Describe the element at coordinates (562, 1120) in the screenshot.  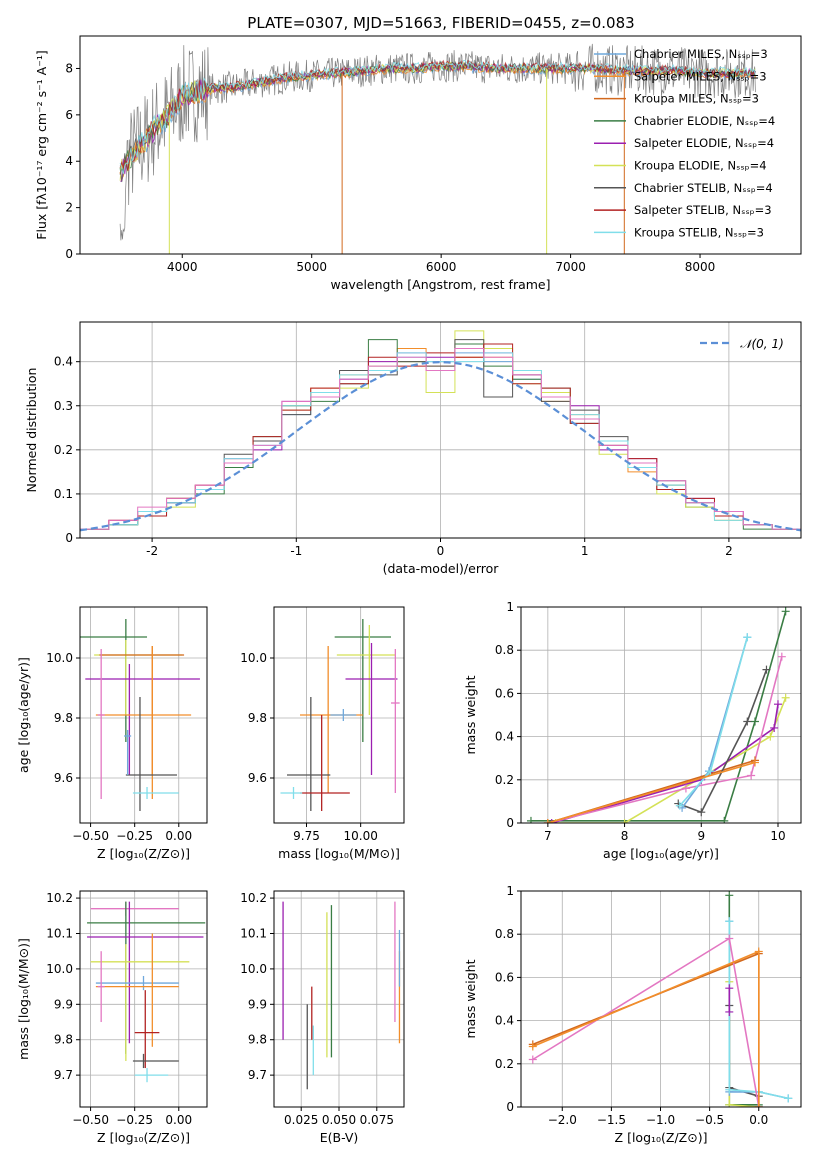
I see `x-tick-label: −2.0` at that location.